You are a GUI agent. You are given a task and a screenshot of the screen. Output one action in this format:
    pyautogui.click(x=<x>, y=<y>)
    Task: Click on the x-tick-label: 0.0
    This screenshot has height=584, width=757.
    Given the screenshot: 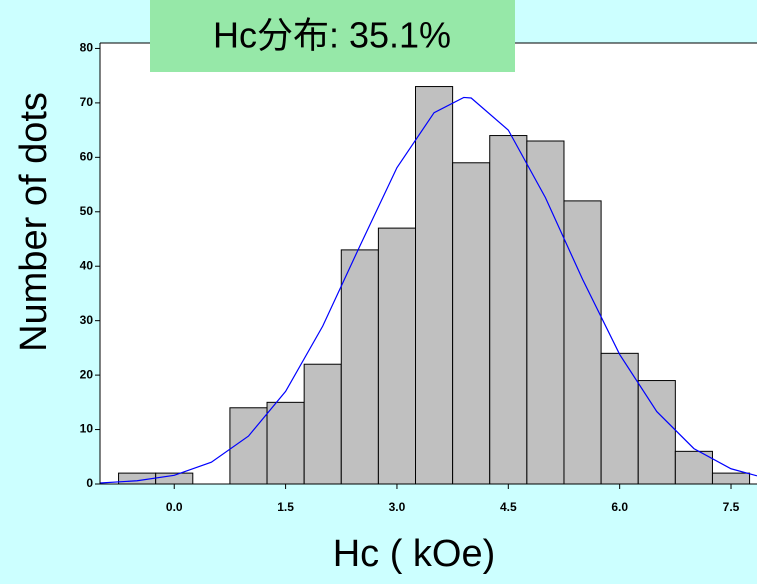 What is the action you would take?
    pyautogui.click(x=174, y=507)
    